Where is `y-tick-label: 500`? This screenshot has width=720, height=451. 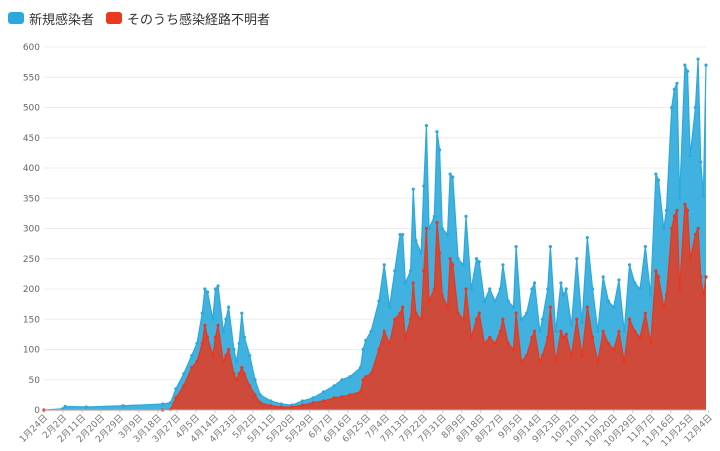
y-tick-label: 500 is located at coordinates (31, 109).